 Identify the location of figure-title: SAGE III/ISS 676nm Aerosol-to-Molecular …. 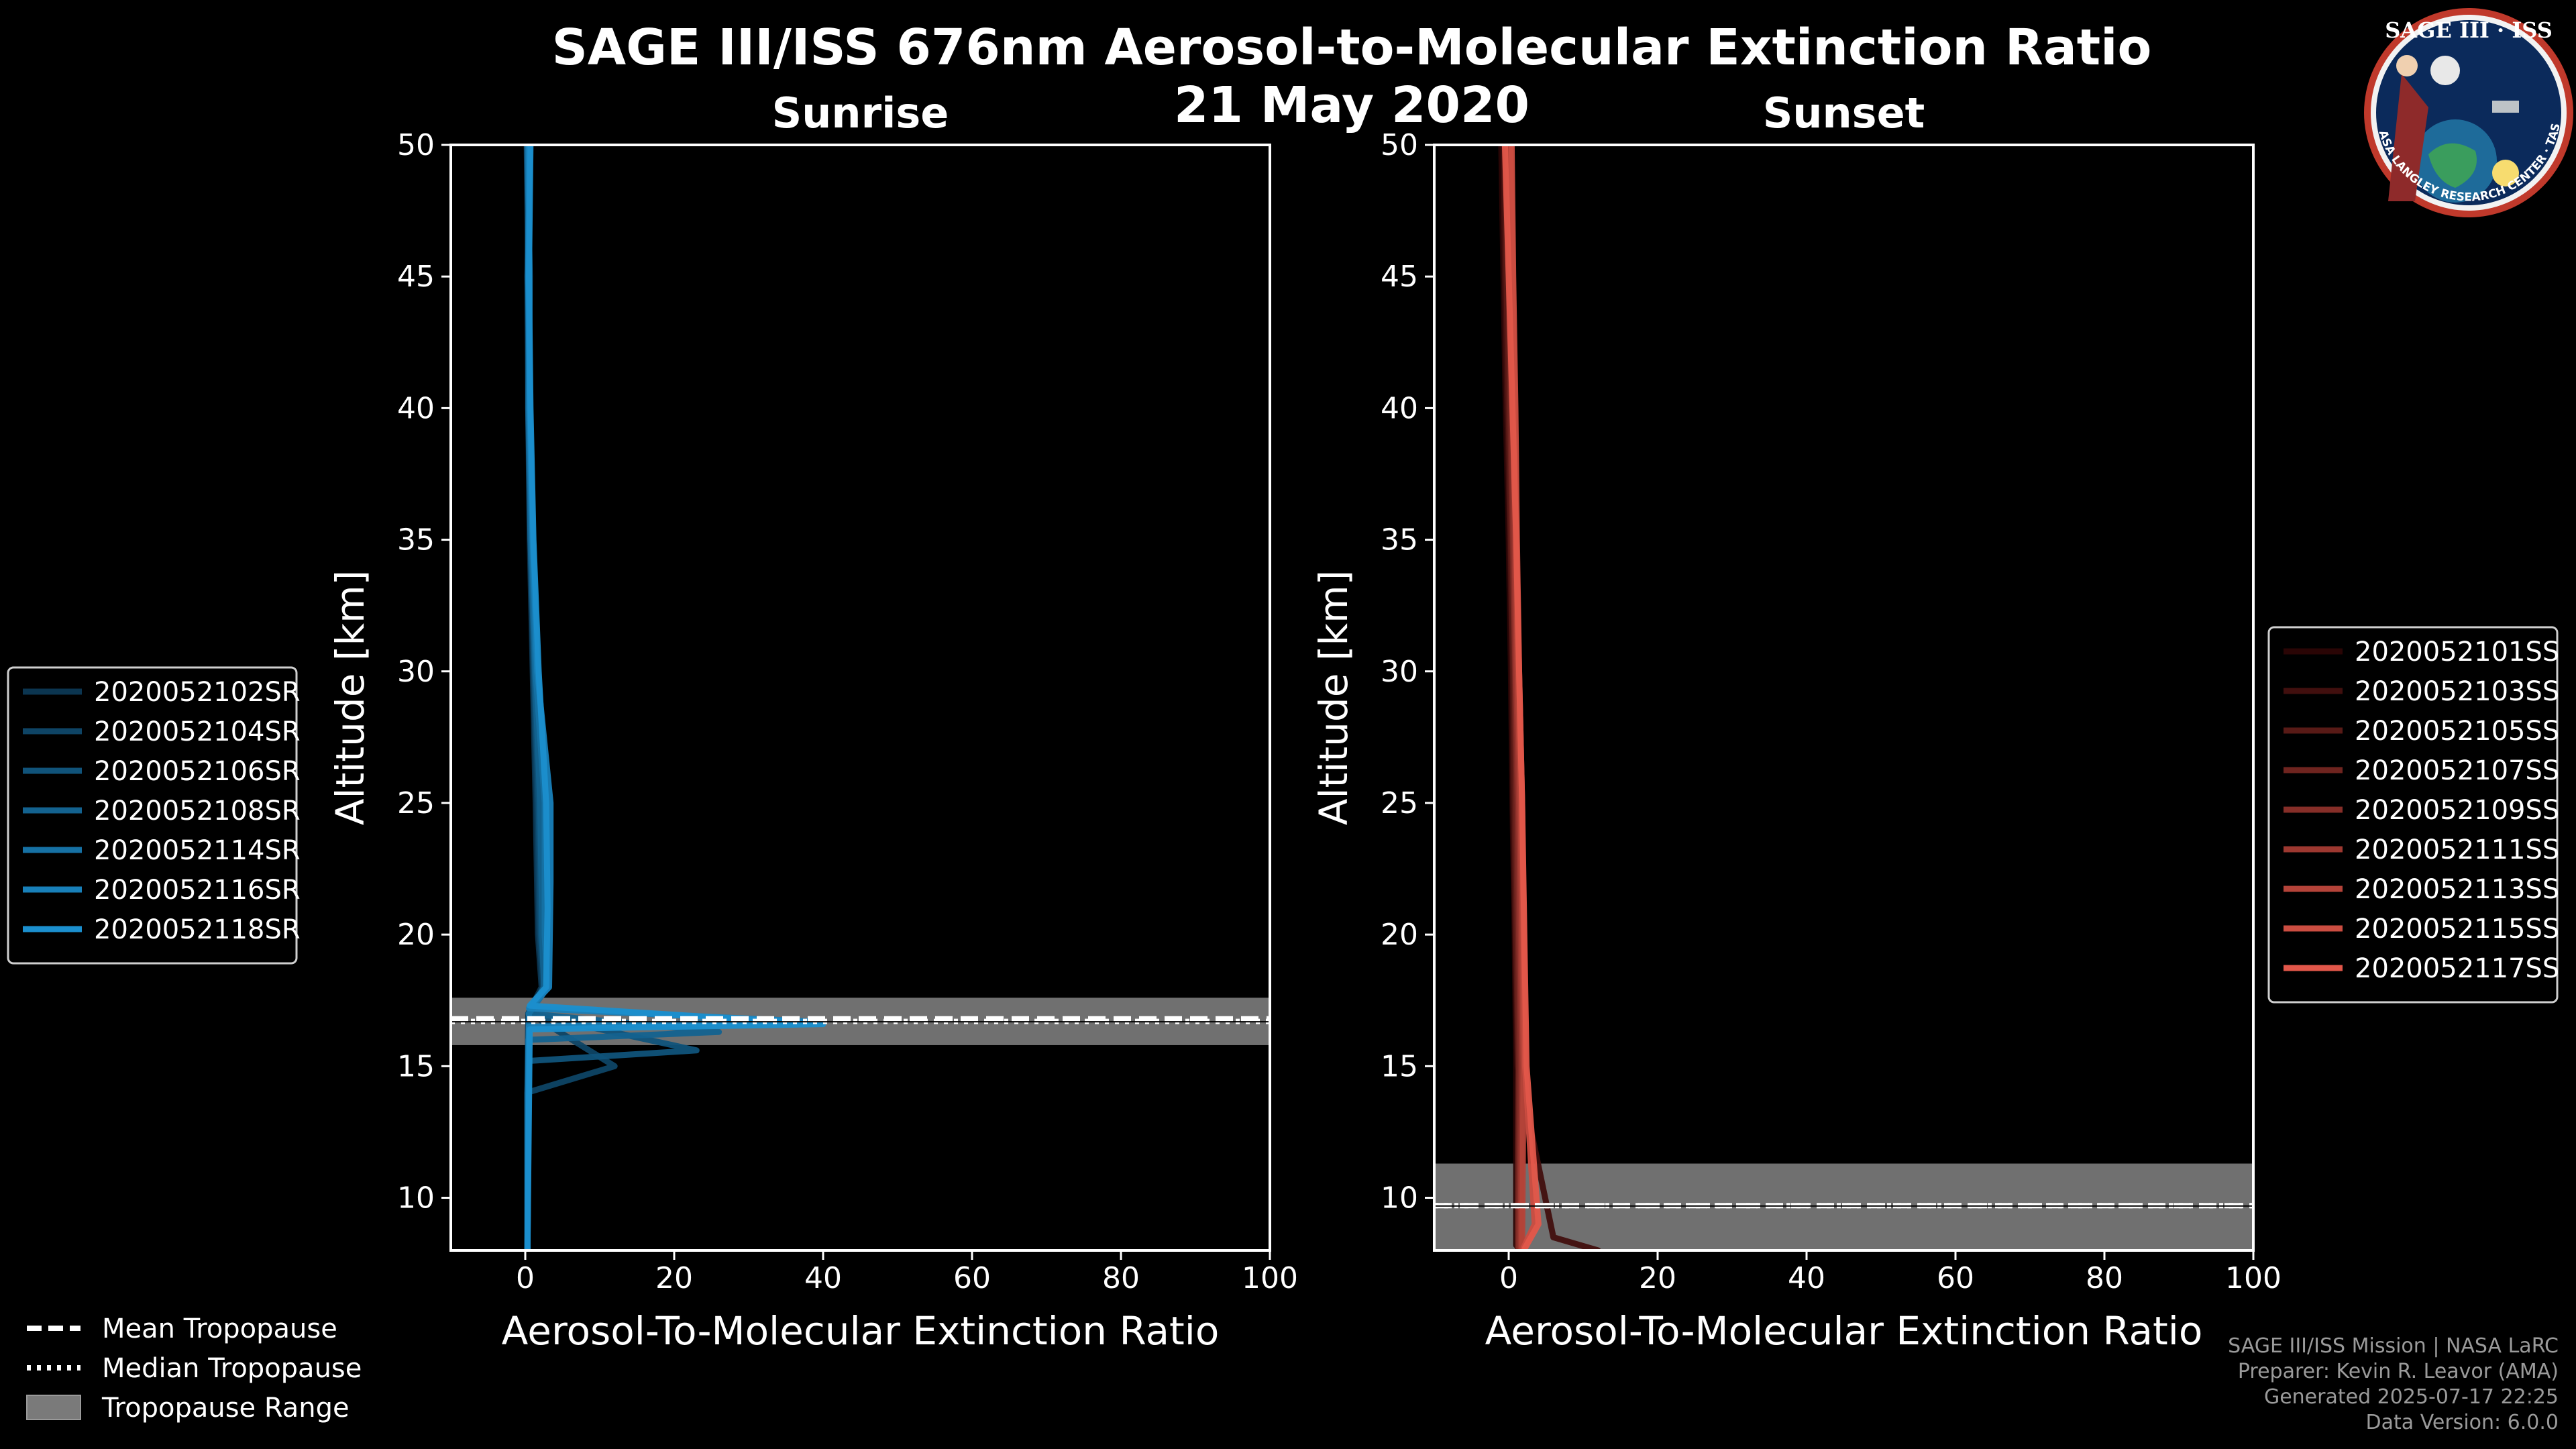
(1352, 47).